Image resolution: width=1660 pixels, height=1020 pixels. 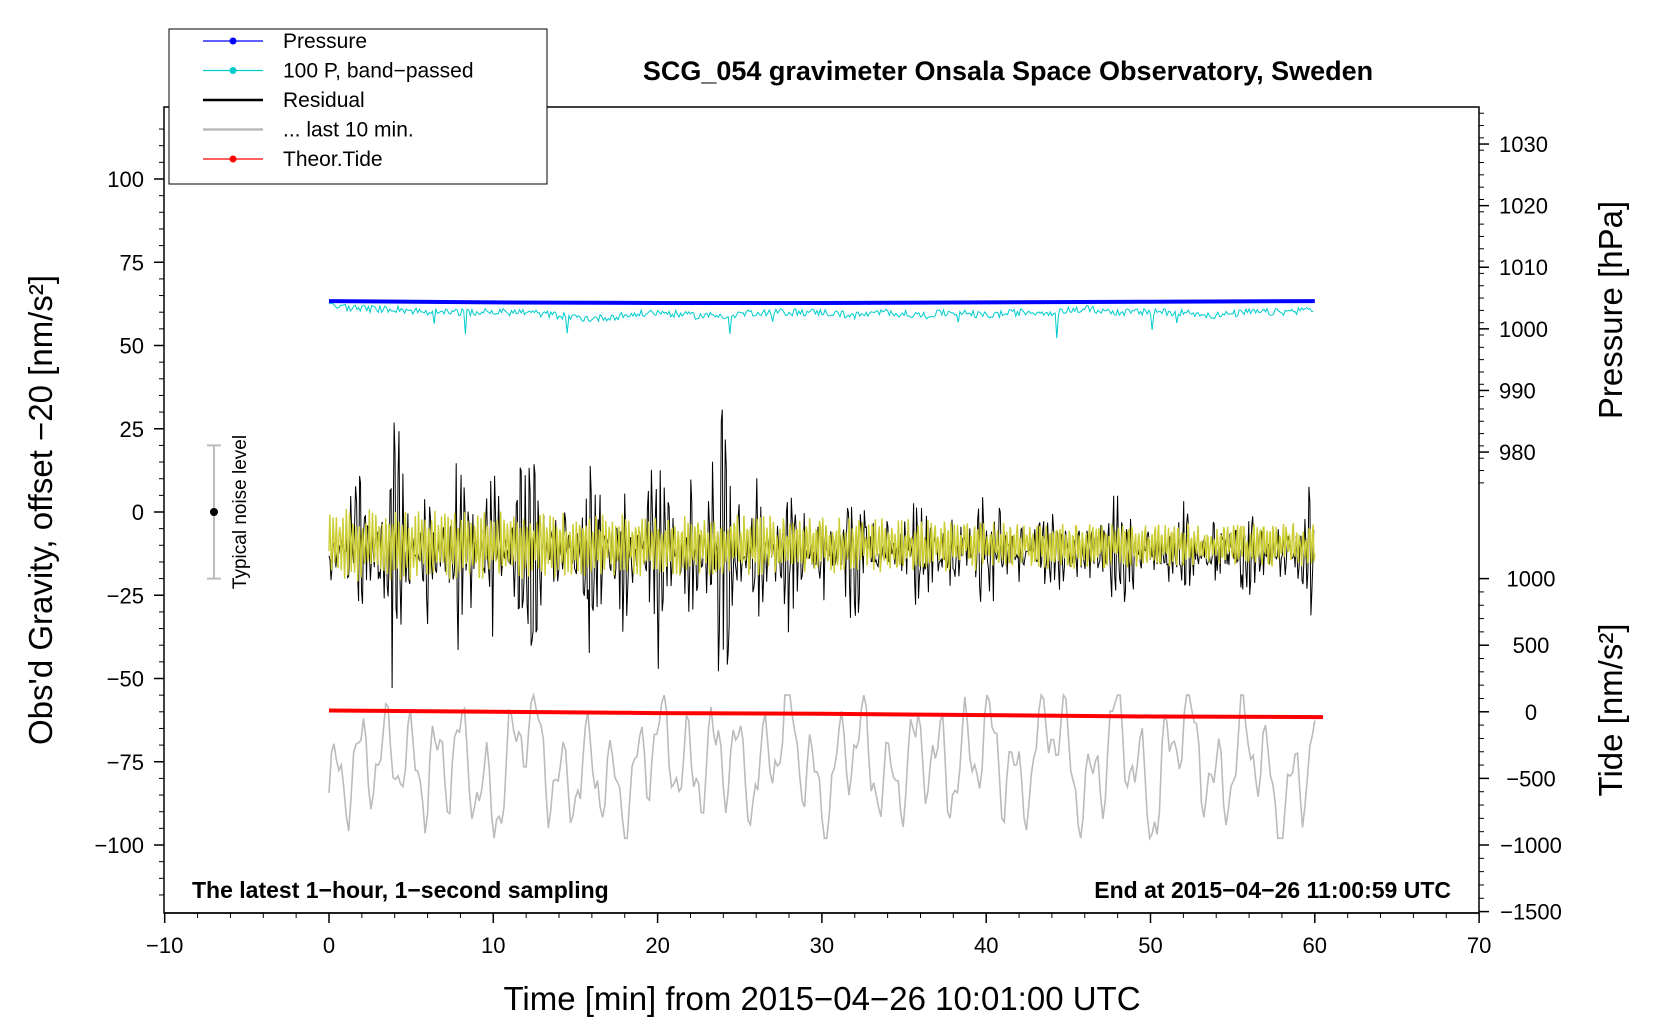 I want to click on pressure-tick-label: 1030, so click(x=1523, y=144).